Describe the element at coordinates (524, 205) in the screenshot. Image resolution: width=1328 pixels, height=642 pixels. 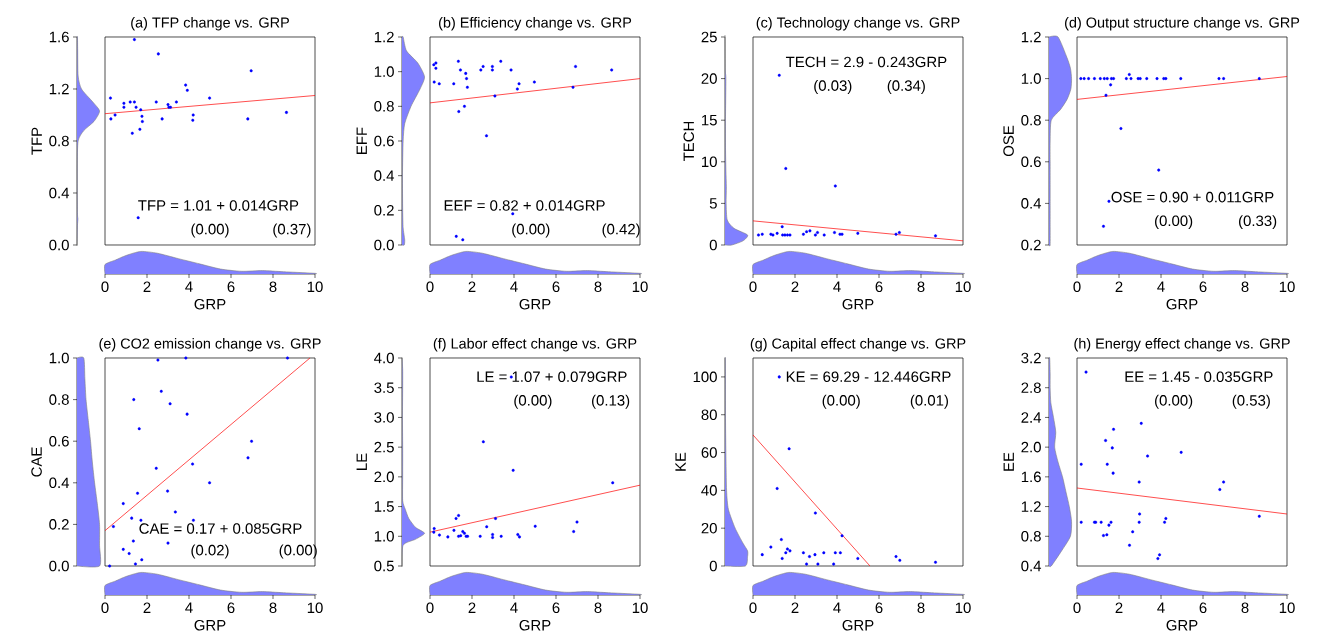
I see `annotation: EEF = 0.82 + 0.014GRP` at that location.